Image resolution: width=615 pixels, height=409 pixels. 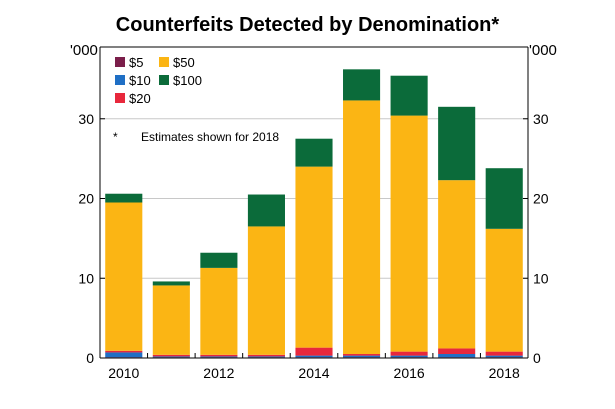 I want to click on x-tick-label: 2010, so click(x=123, y=373).